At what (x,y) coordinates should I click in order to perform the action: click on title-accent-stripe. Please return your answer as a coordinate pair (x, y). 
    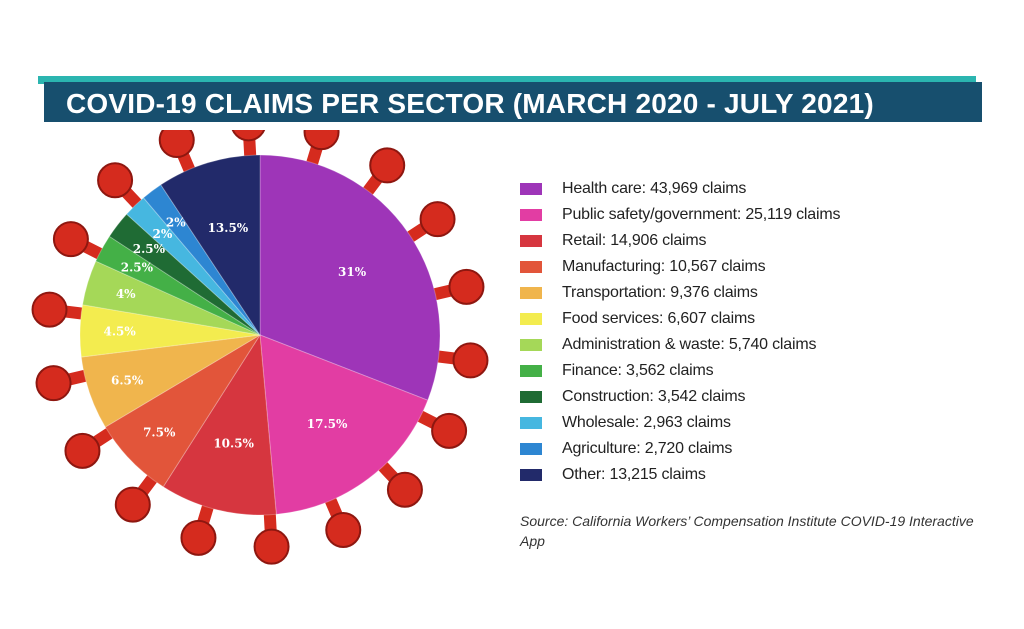
    Looking at the image, I should click on (507, 80).